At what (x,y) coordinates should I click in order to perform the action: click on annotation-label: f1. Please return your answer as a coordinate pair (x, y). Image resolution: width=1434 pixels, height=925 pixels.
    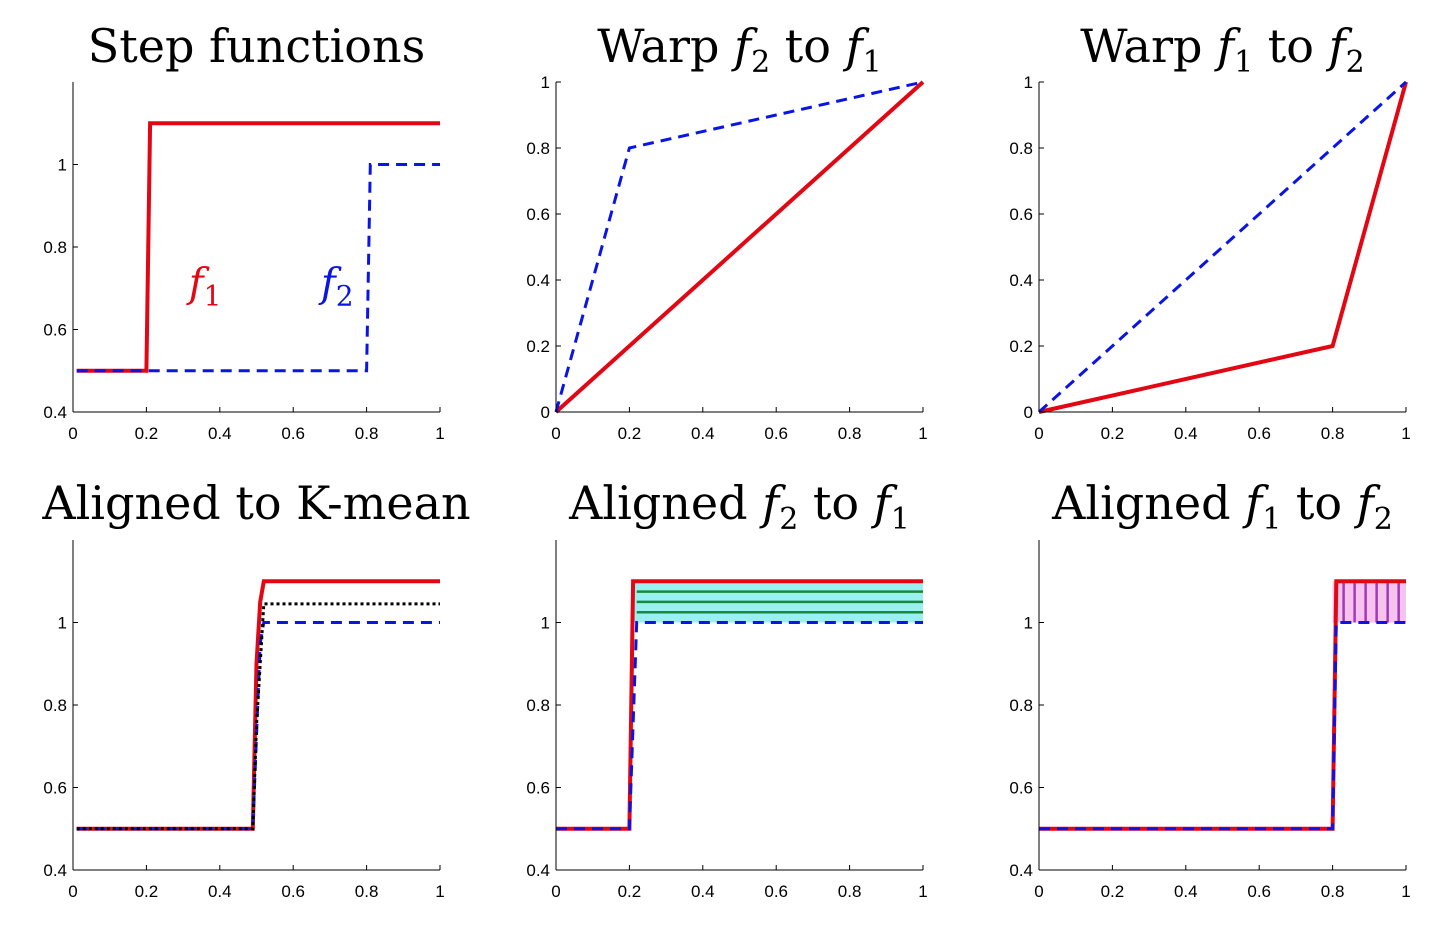
    Looking at the image, I should click on (204, 287).